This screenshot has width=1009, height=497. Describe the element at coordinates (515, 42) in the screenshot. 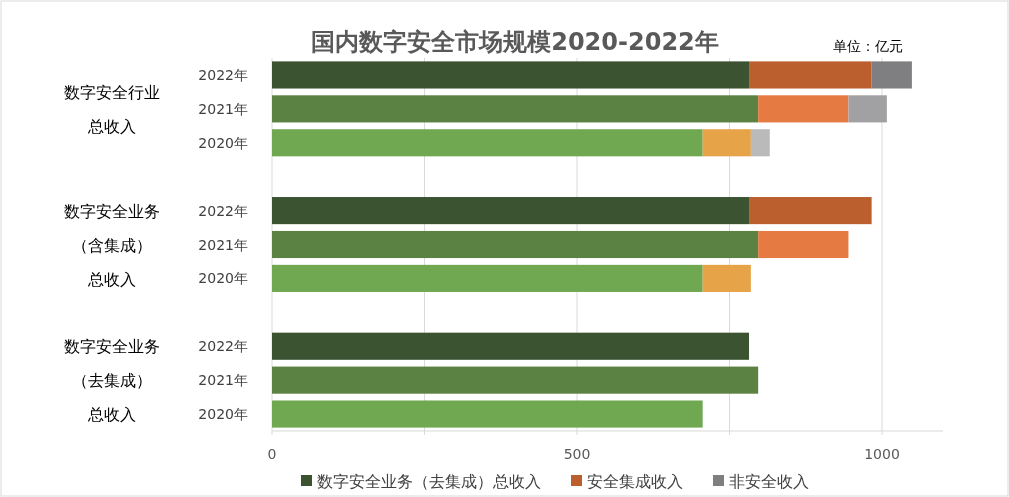

I see `chart-title: 国内数字安全市场规模2020-2022年` at that location.